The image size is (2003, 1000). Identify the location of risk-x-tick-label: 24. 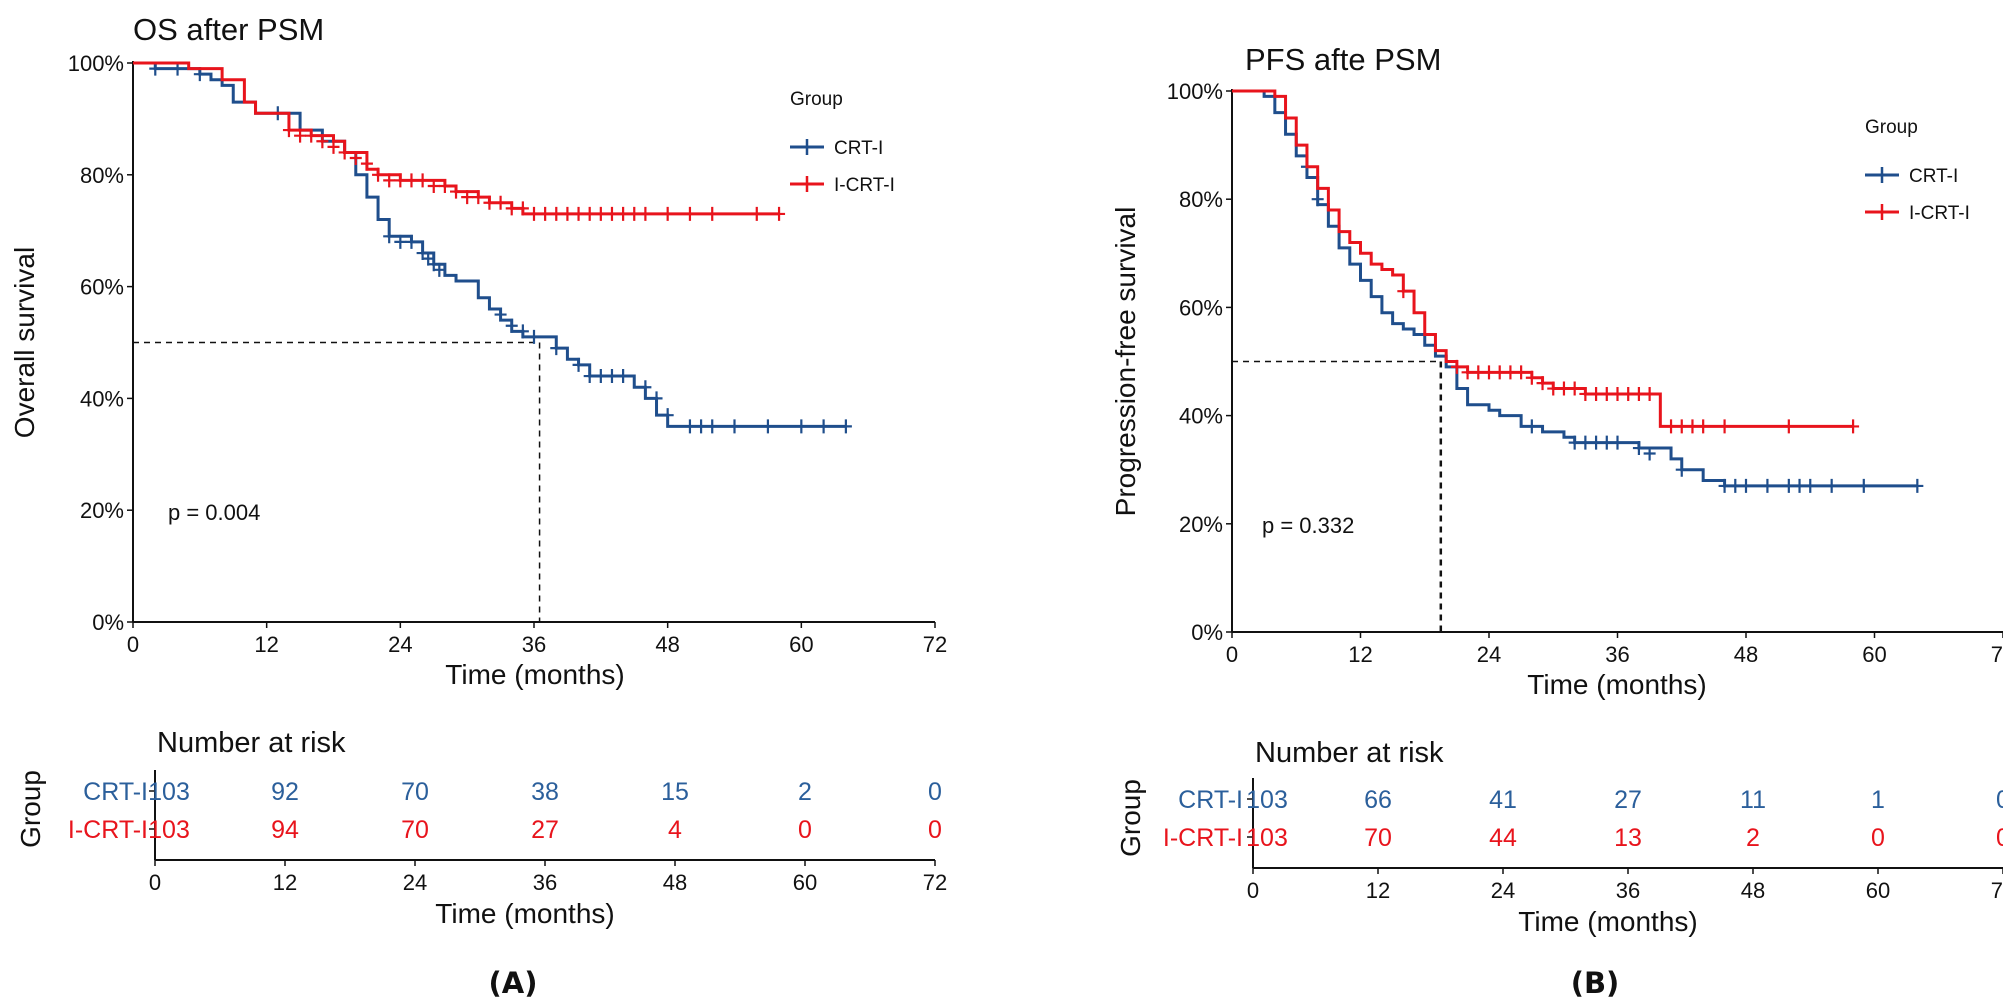
(415, 882).